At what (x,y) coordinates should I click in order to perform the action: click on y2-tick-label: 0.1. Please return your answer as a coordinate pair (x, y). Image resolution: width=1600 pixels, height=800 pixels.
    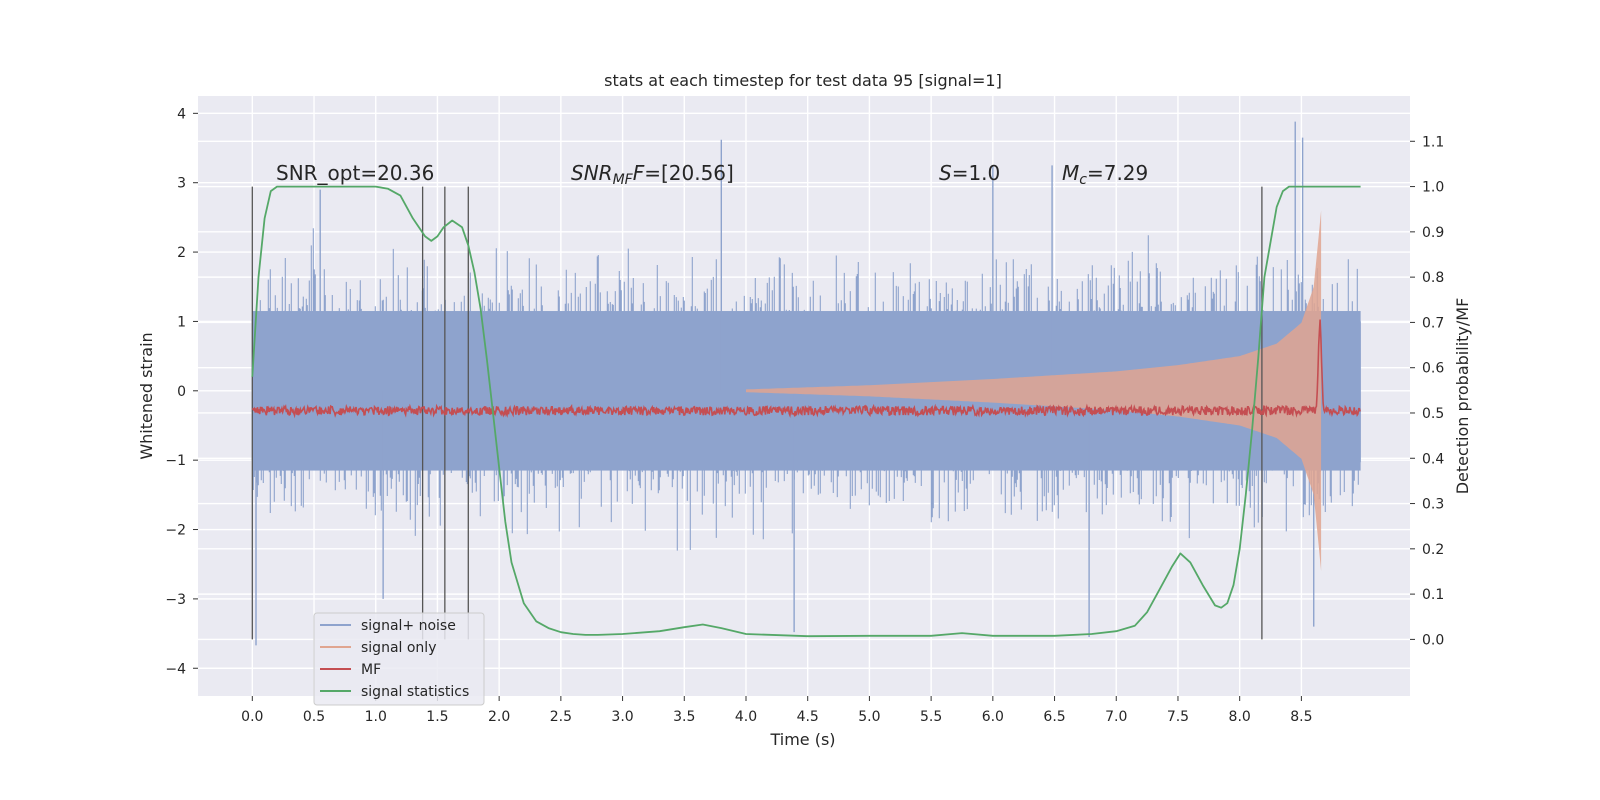
    Looking at the image, I should click on (1433, 595).